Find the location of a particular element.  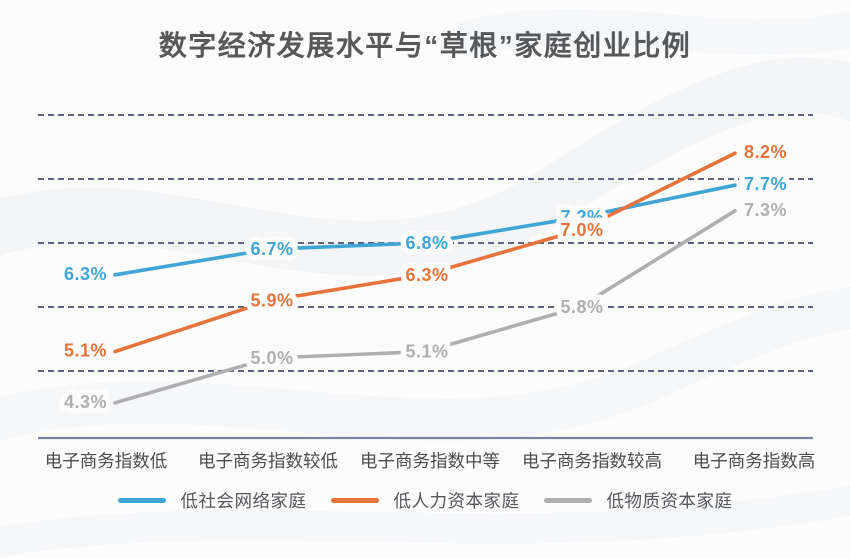

legend-label: 低社会网络家庭 is located at coordinates (243, 501).